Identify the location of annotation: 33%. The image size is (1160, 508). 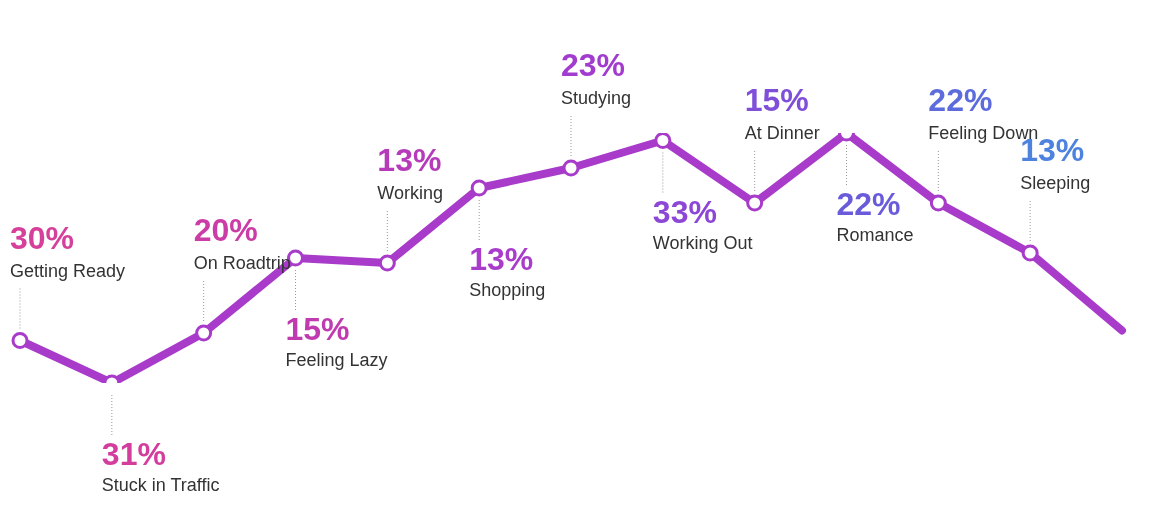
(684, 211).